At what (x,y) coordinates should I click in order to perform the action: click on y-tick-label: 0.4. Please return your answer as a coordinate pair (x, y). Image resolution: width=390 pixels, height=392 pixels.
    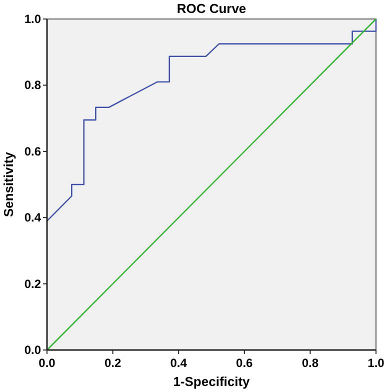
    Looking at the image, I should click on (33, 217).